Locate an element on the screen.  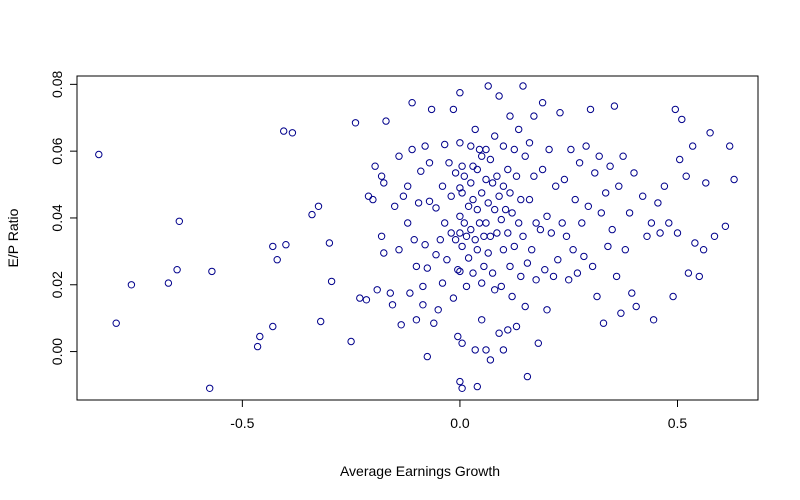
x-tick-label: 0.5 is located at coordinates (678, 423).